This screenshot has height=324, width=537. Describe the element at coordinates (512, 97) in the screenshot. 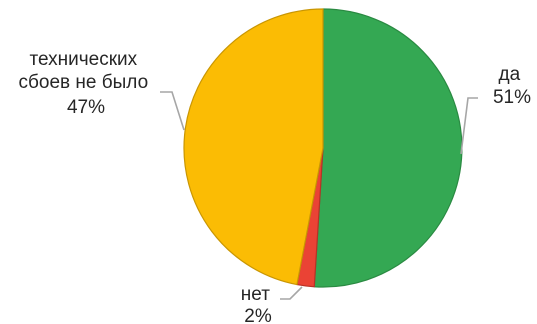

I see `label-yes-percent: 51%` at that location.